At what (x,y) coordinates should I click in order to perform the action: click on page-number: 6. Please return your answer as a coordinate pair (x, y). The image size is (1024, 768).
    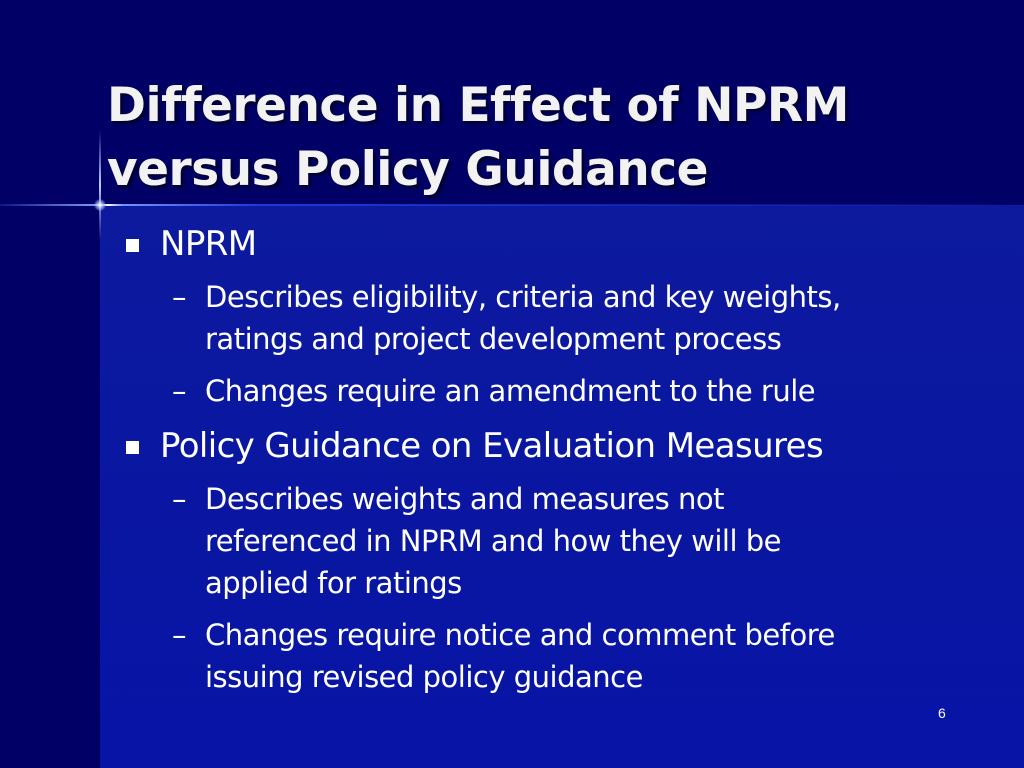
    Looking at the image, I should click on (942, 713).